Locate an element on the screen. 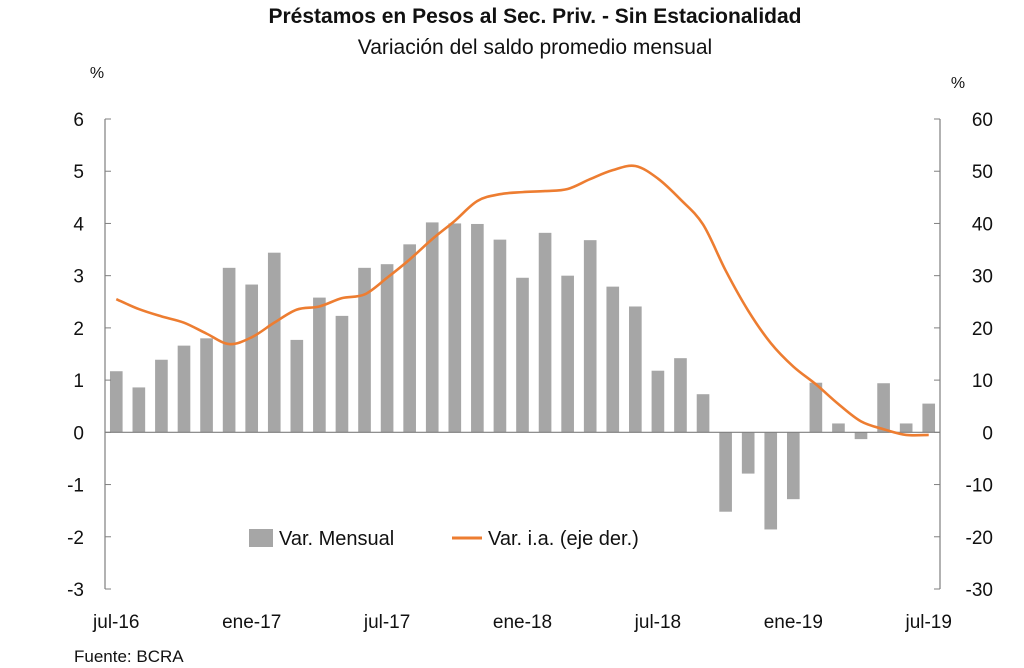 This screenshot has width=1024, height=668. source-note: Fuente: BCRA is located at coordinates (129, 656).